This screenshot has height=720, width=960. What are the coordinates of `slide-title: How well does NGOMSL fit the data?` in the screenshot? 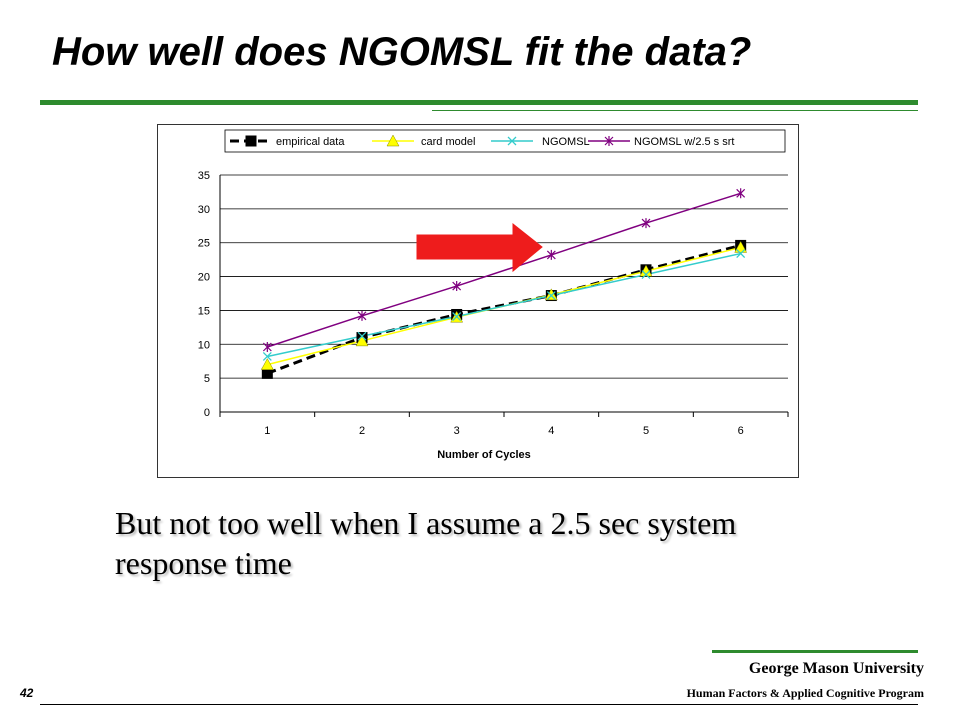 It's located at (402, 52).